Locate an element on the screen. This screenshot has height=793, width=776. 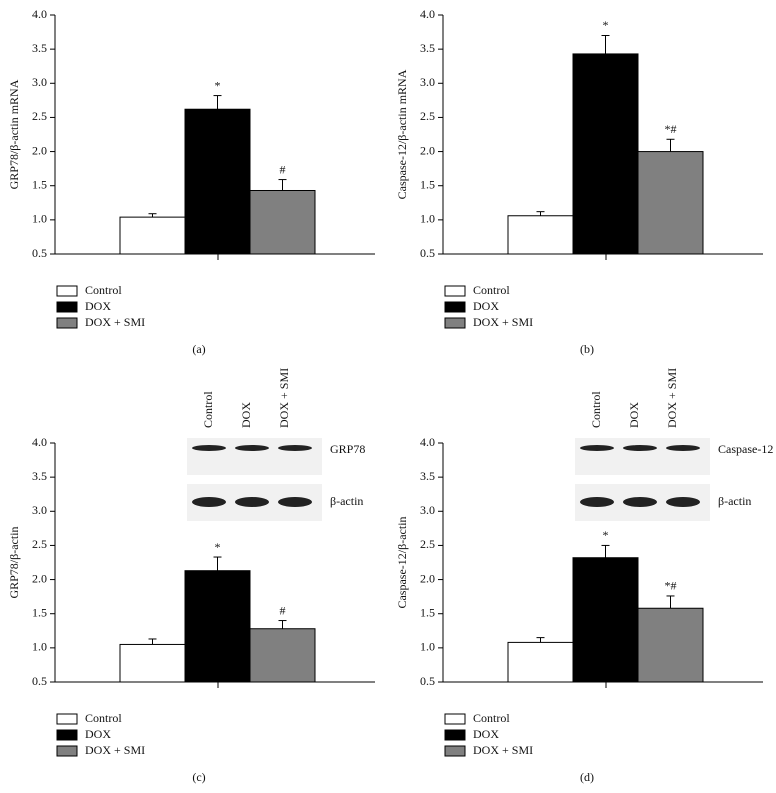
band-label: Caspase-12 is located at coordinates (745, 449).